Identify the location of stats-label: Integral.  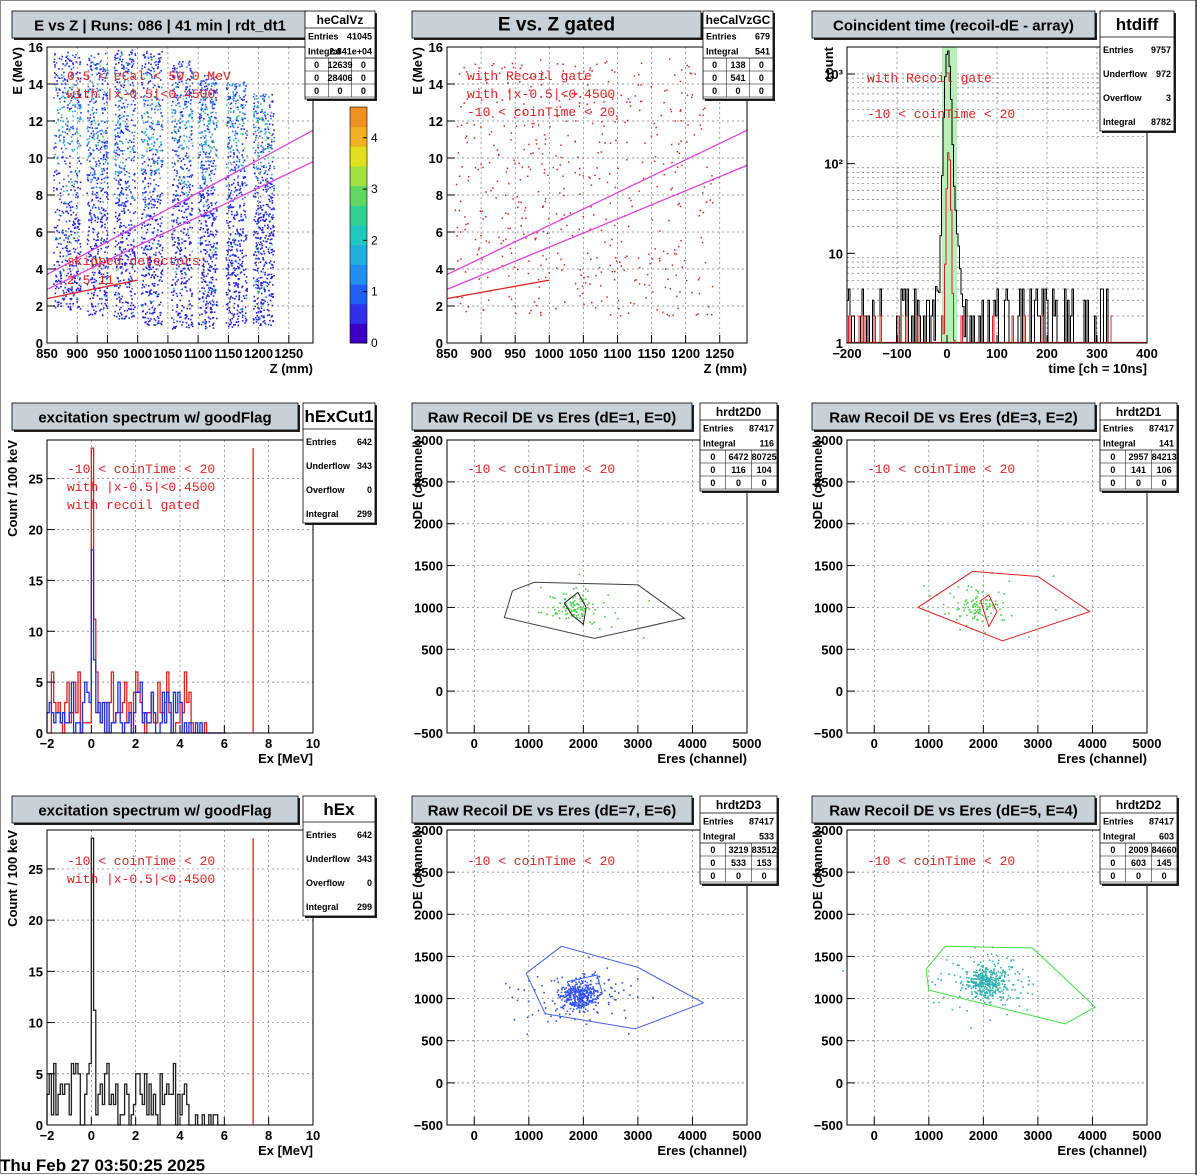
(1119, 122).